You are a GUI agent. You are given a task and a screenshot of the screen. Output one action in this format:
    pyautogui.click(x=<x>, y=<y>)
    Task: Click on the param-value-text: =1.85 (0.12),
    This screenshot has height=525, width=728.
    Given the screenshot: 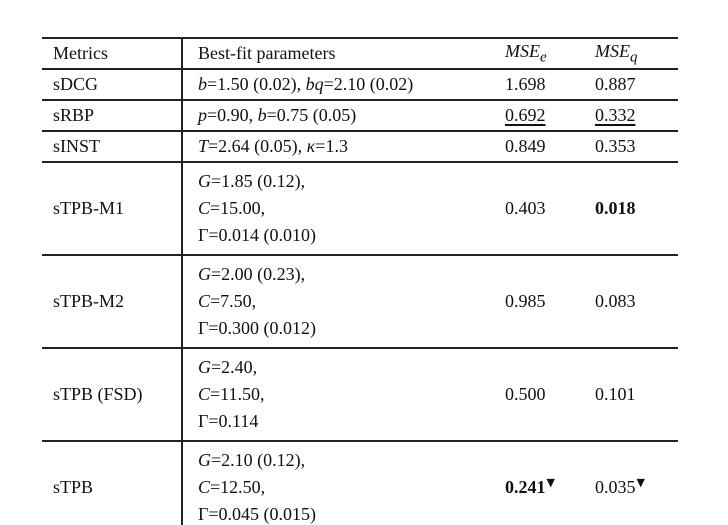 What is the action you would take?
    pyautogui.click(x=258, y=181)
    